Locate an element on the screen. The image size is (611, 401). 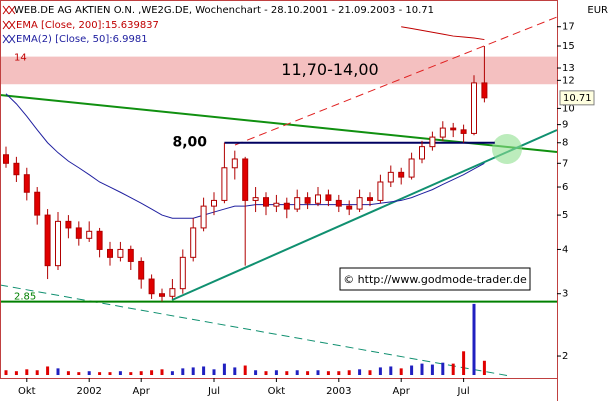
zone-edge-label: 14 is located at coordinates (20, 58).